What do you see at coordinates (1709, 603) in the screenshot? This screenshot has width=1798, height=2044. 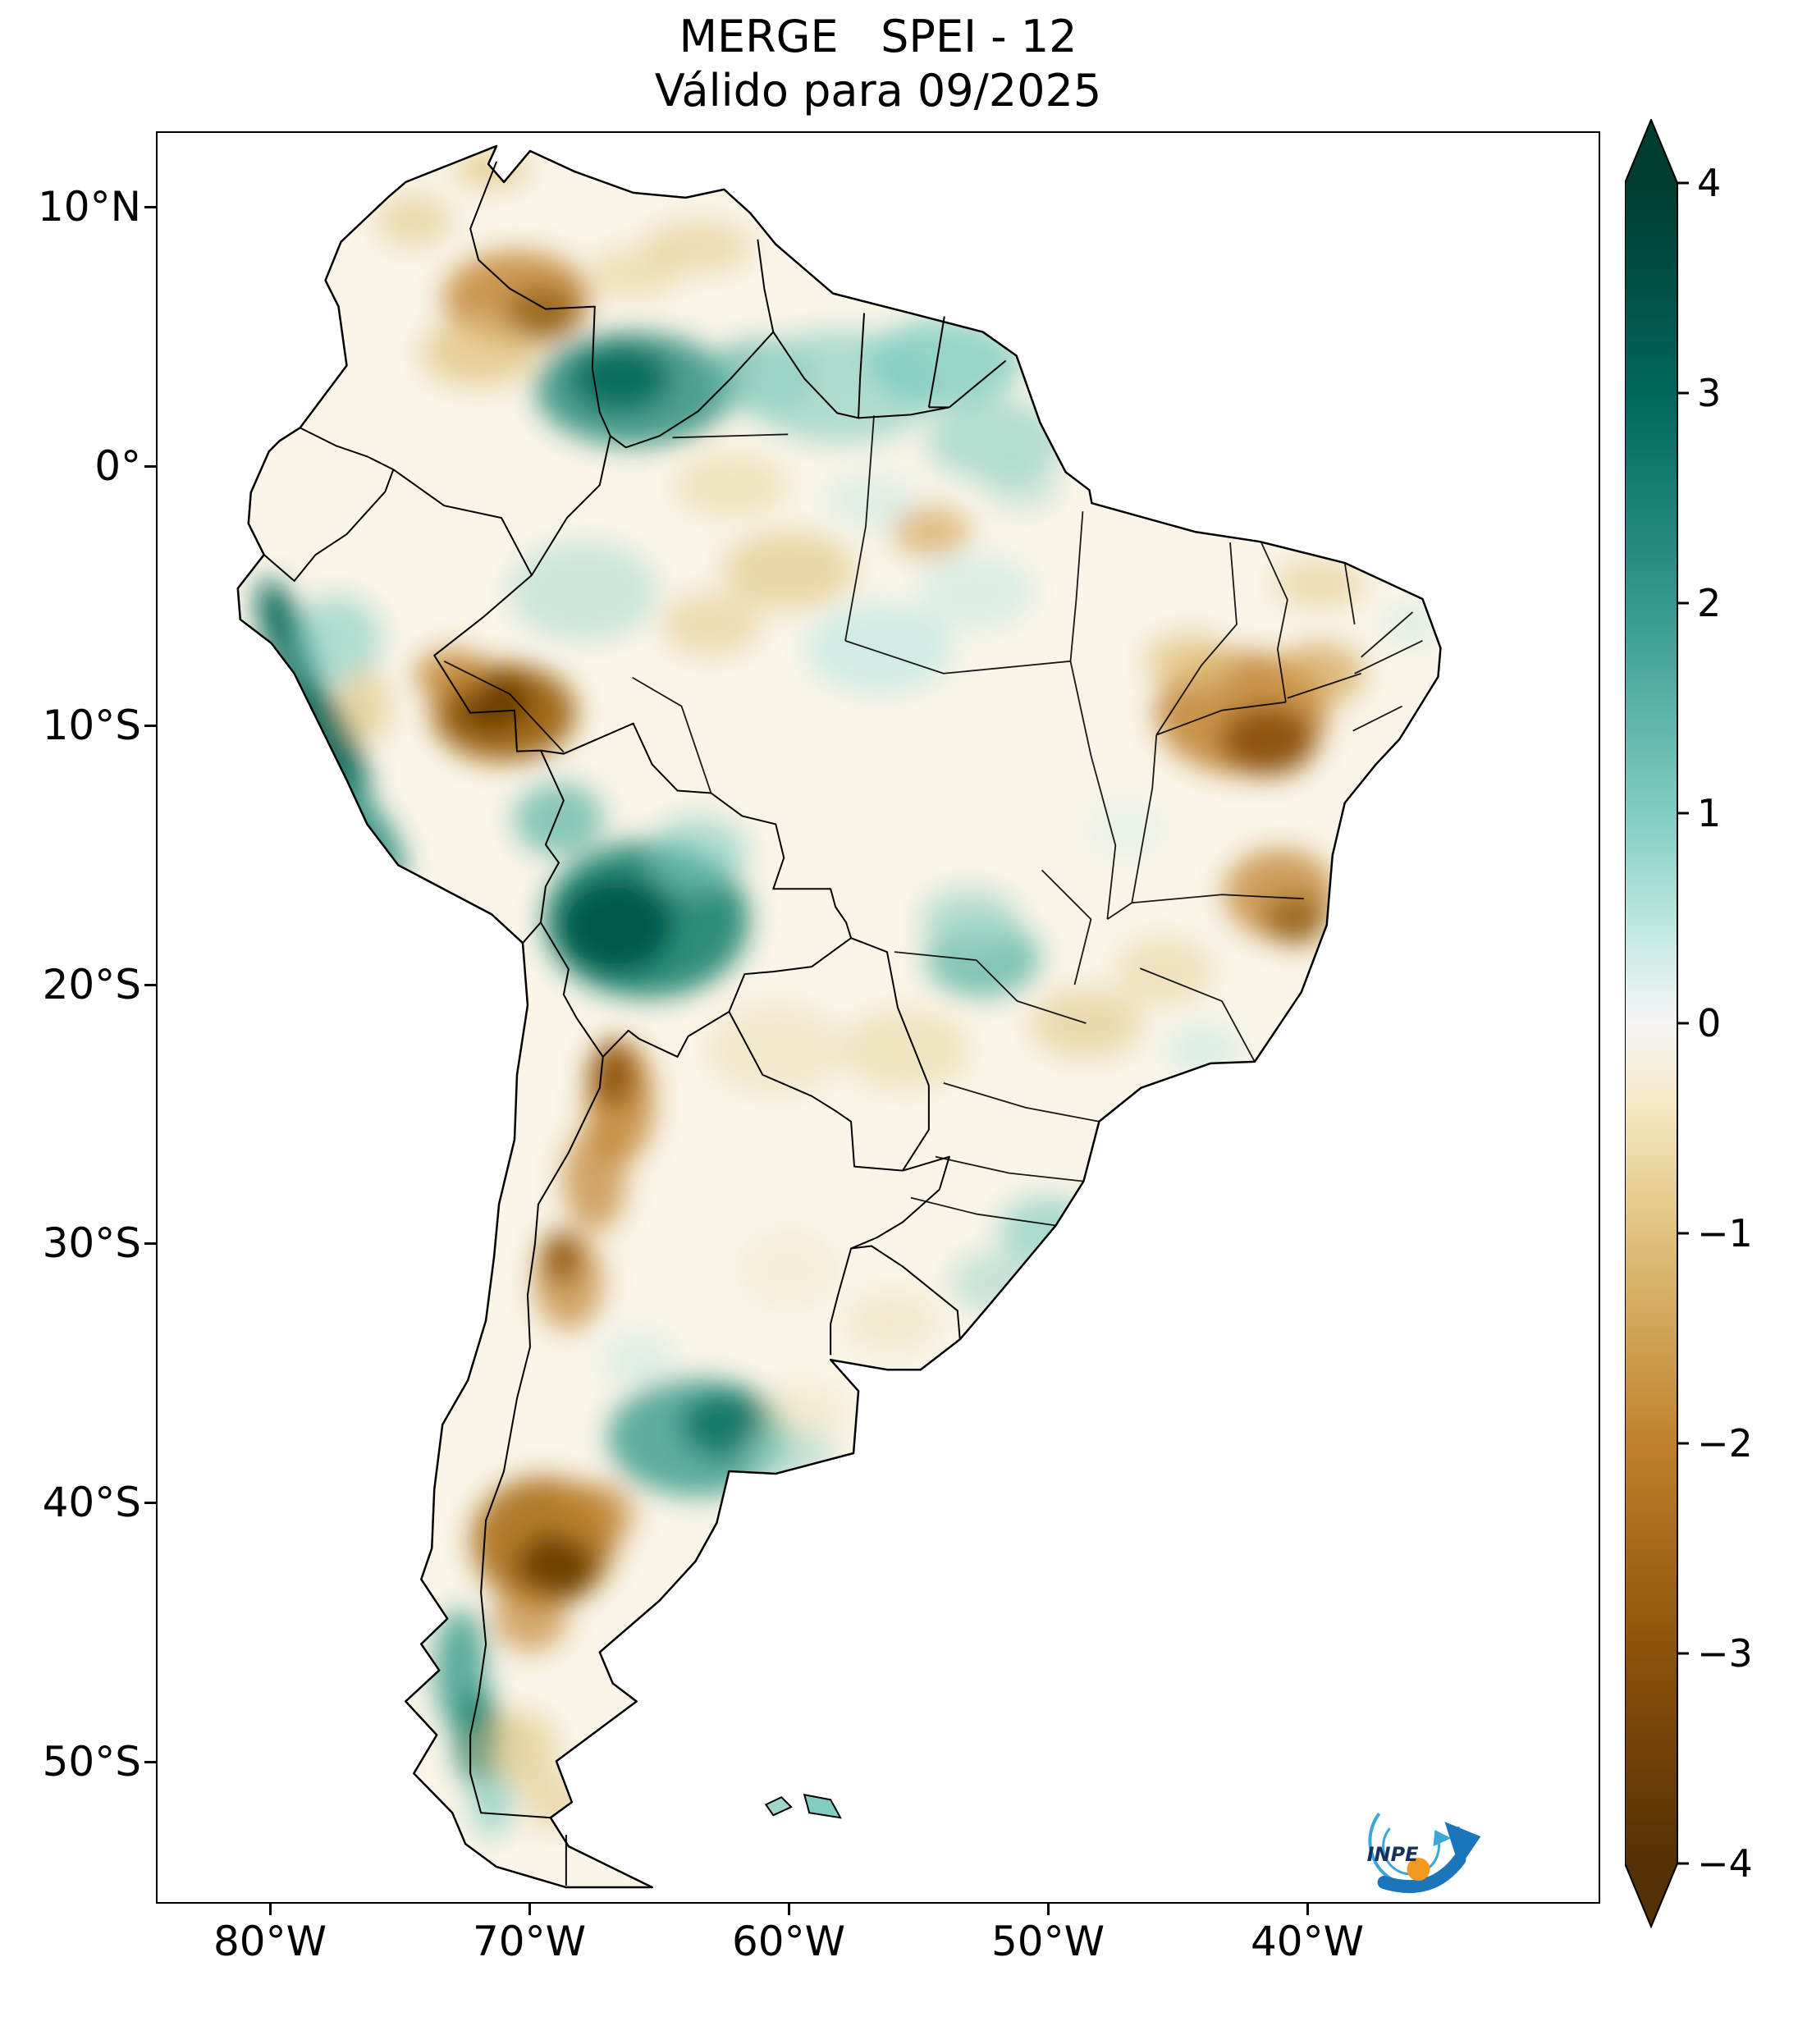 I see `colorbar-tick-label: 2` at bounding box center [1709, 603].